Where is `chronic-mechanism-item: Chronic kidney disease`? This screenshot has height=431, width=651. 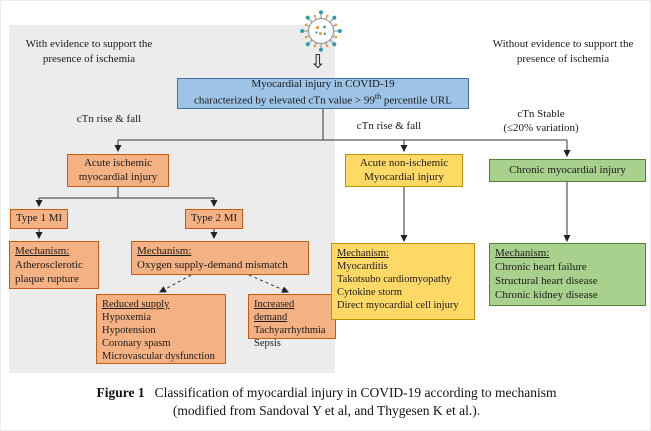
chronic-mechanism-item: Chronic kidney disease is located at coordinates (546, 294).